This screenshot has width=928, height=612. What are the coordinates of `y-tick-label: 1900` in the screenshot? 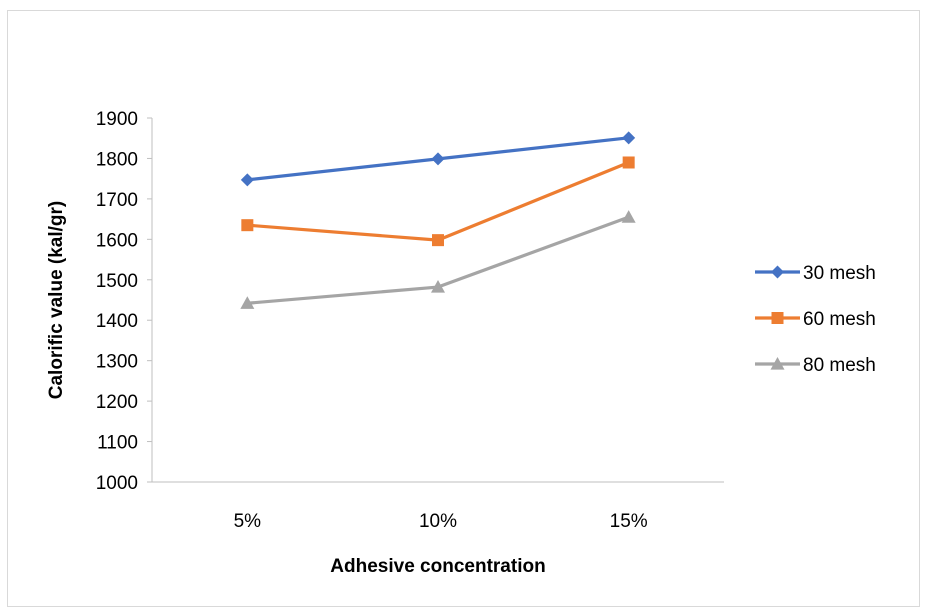 It's located at (117, 119).